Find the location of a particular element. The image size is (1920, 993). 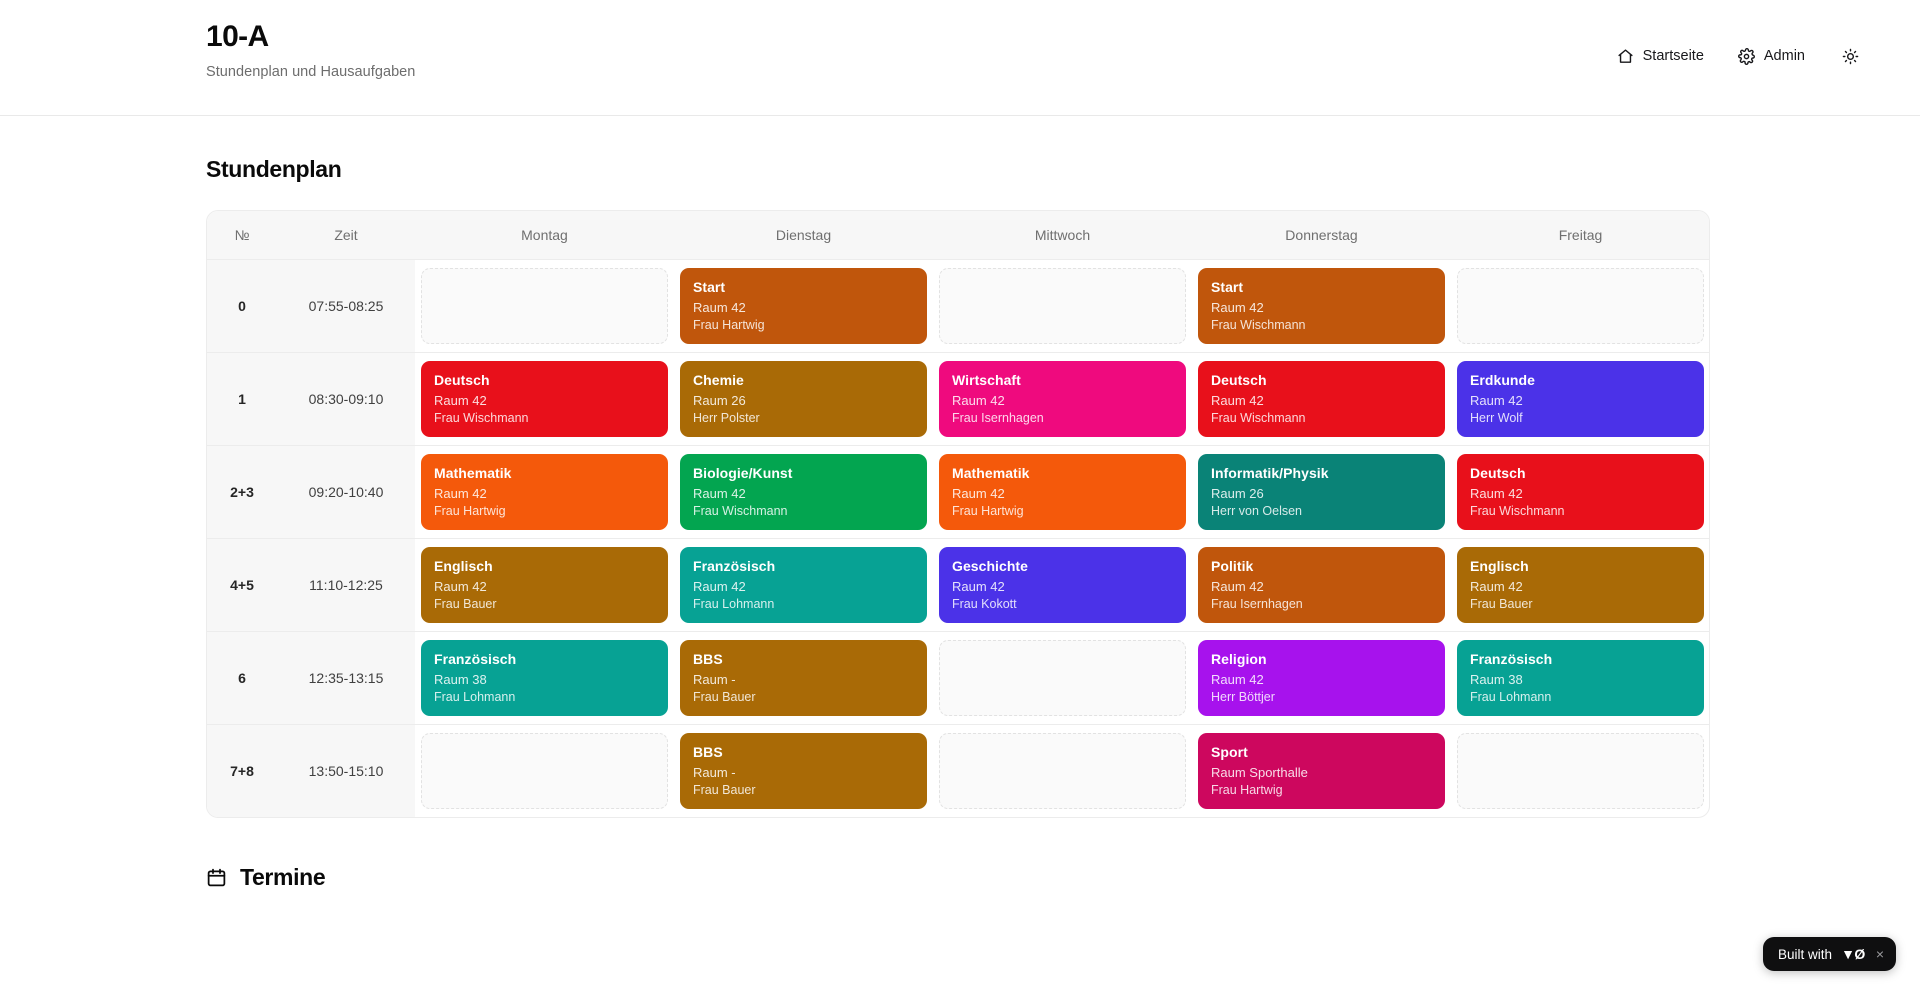

lesson-card: Start Raum 42 Frau Hartwig is located at coordinates (803, 305).